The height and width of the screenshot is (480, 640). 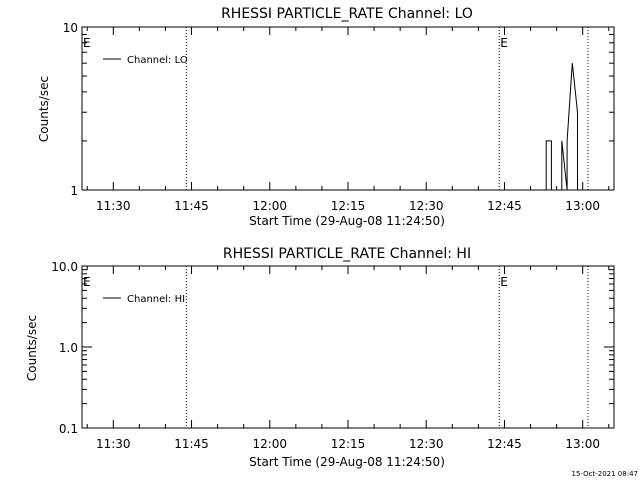 I want to click on y-tick-label: 1.0, so click(x=68, y=348).